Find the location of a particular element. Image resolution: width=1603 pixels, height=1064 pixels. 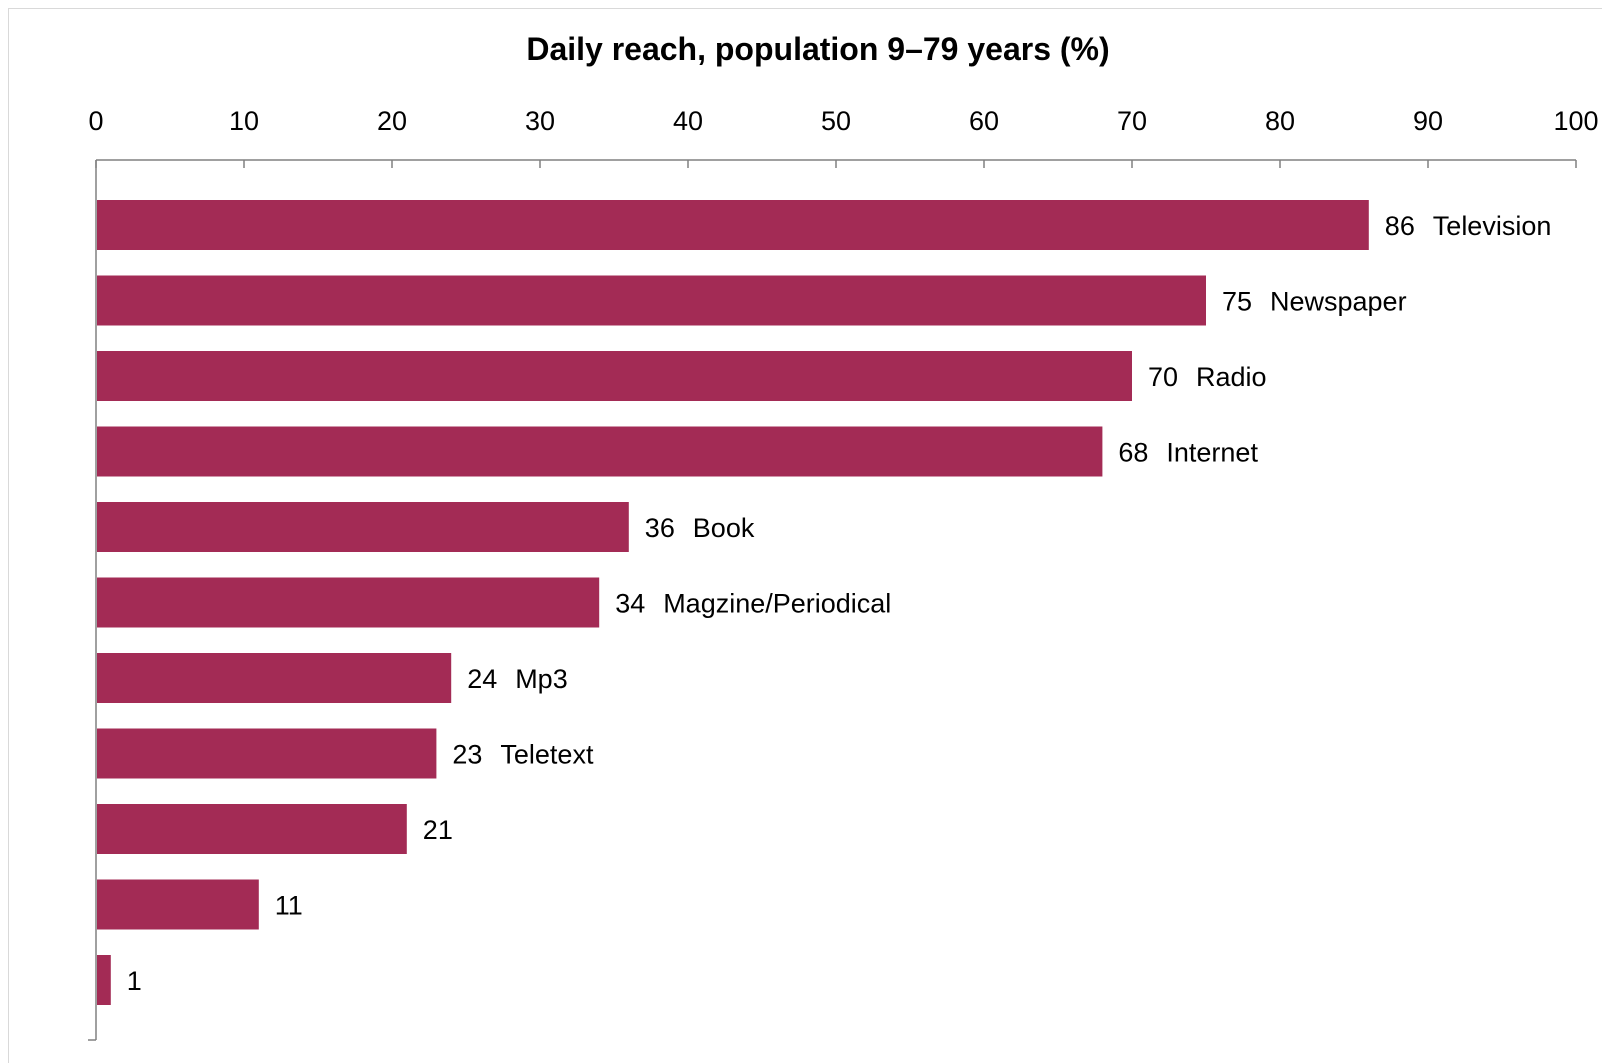

bar-value-label: 86 is located at coordinates (1400, 226).